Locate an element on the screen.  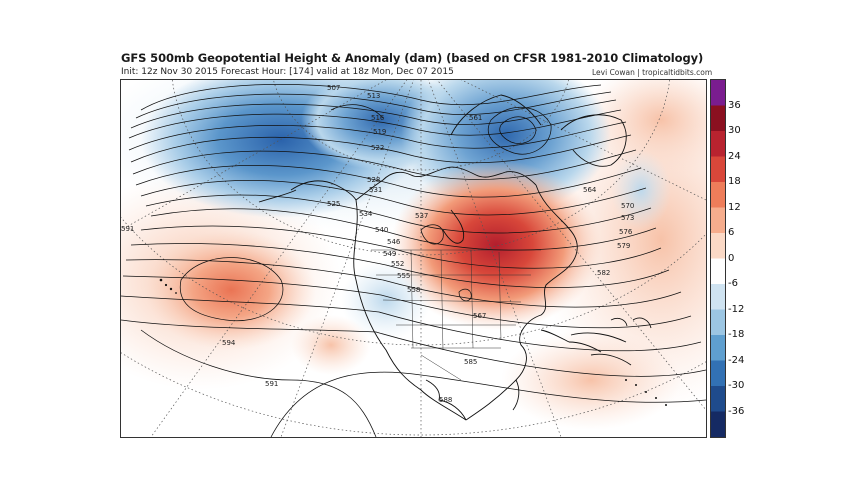
contour-label: 513 is located at coordinates (373, 96).